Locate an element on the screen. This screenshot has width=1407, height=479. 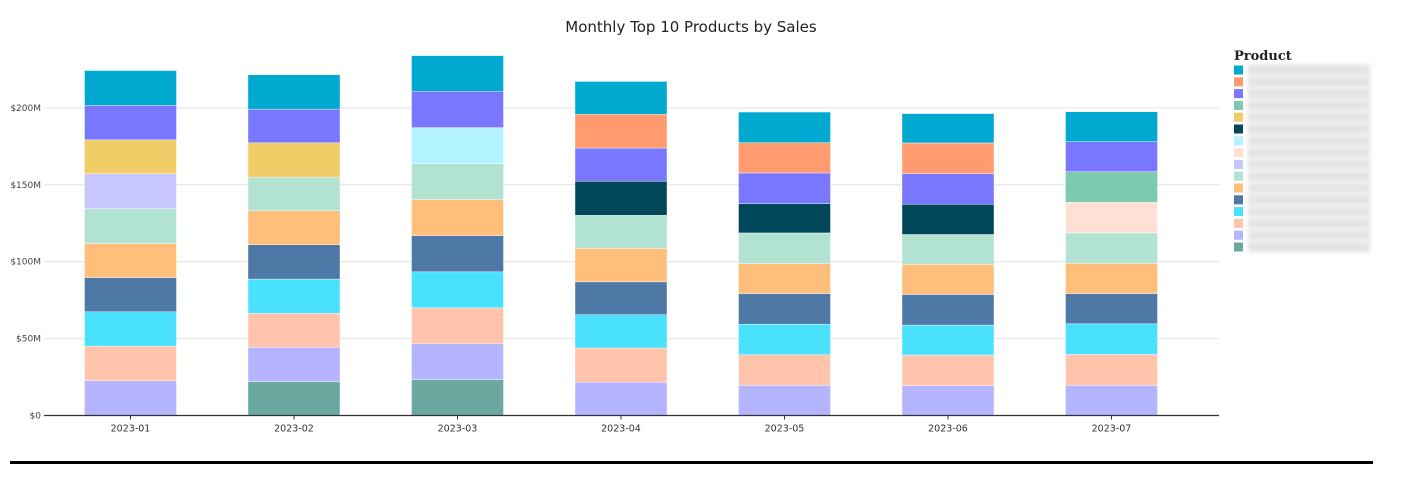
x-tick-label: 2023-05 is located at coordinates (785, 429).